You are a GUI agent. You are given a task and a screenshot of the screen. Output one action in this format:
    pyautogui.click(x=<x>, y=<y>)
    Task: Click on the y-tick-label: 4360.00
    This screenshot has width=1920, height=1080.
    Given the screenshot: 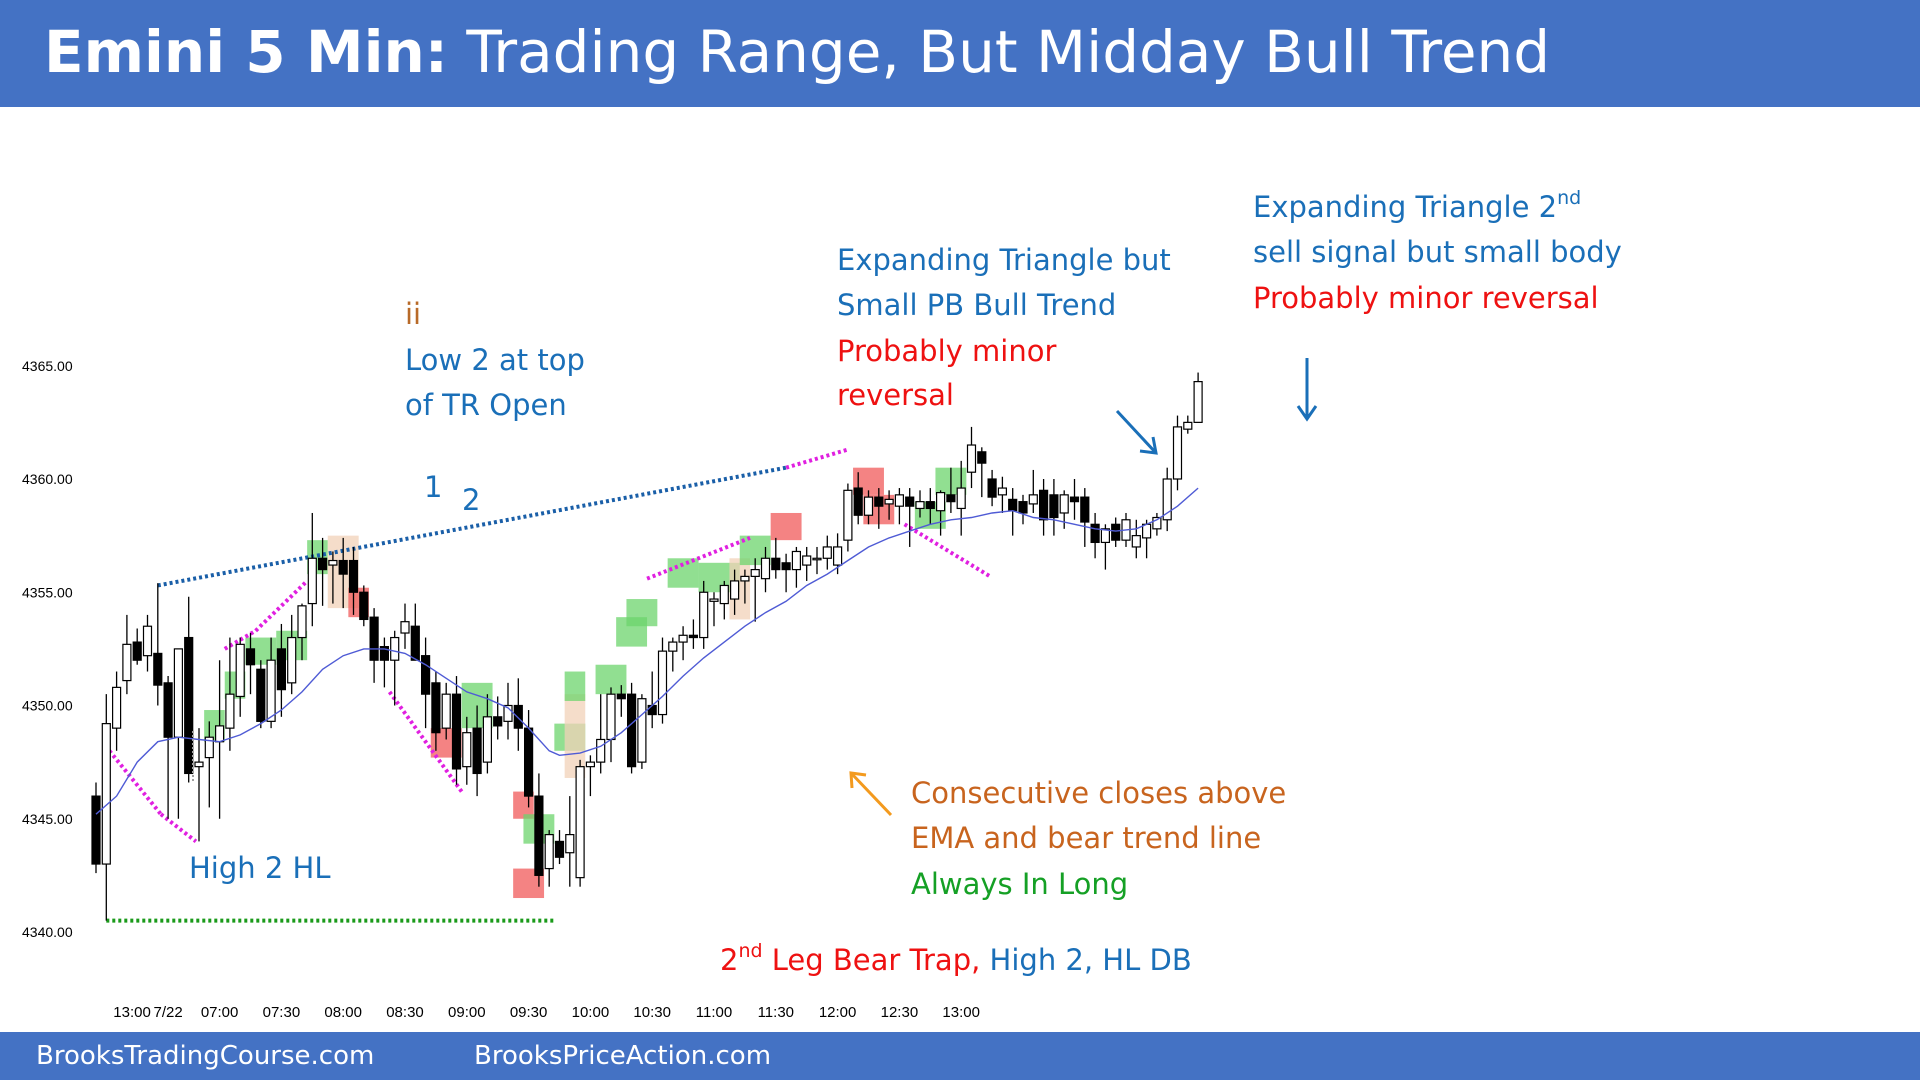 What is the action you would take?
    pyautogui.click(x=47, y=479)
    